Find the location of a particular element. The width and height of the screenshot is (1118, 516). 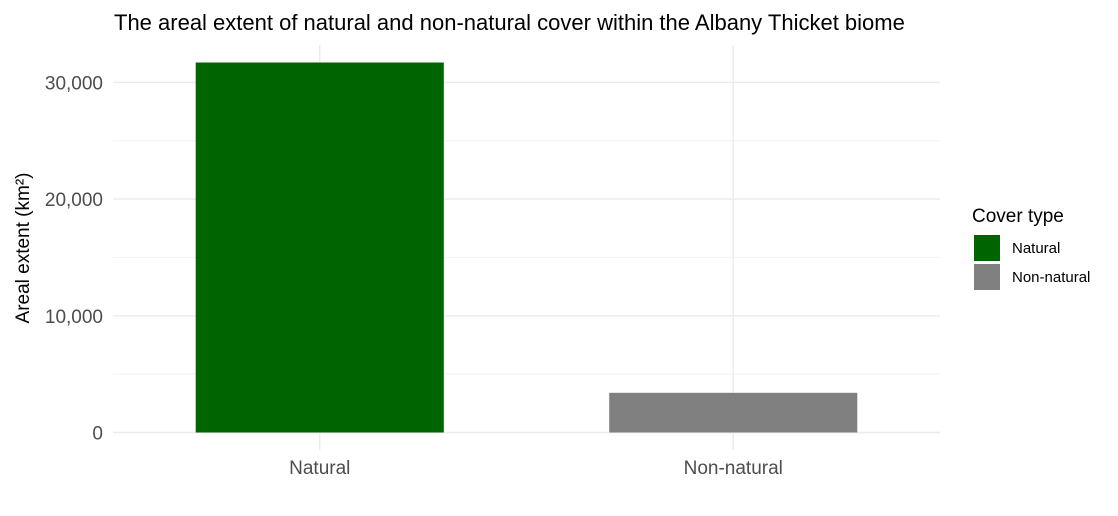

y-tick-label: 0 is located at coordinates (97, 433).